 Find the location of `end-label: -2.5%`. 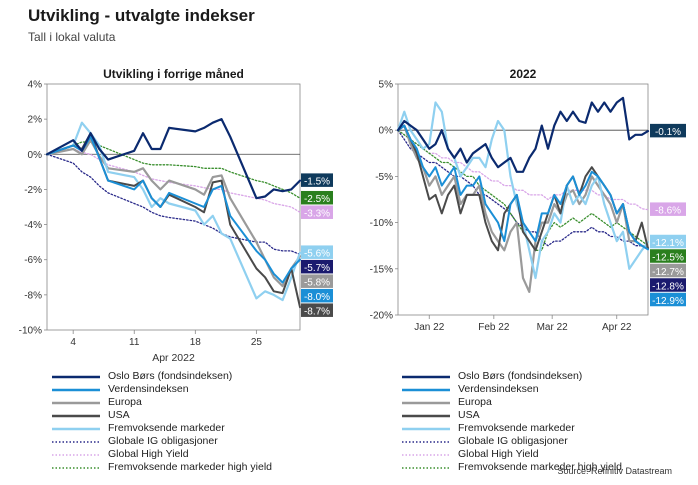

end-label: -2.5% is located at coordinates (317, 197).